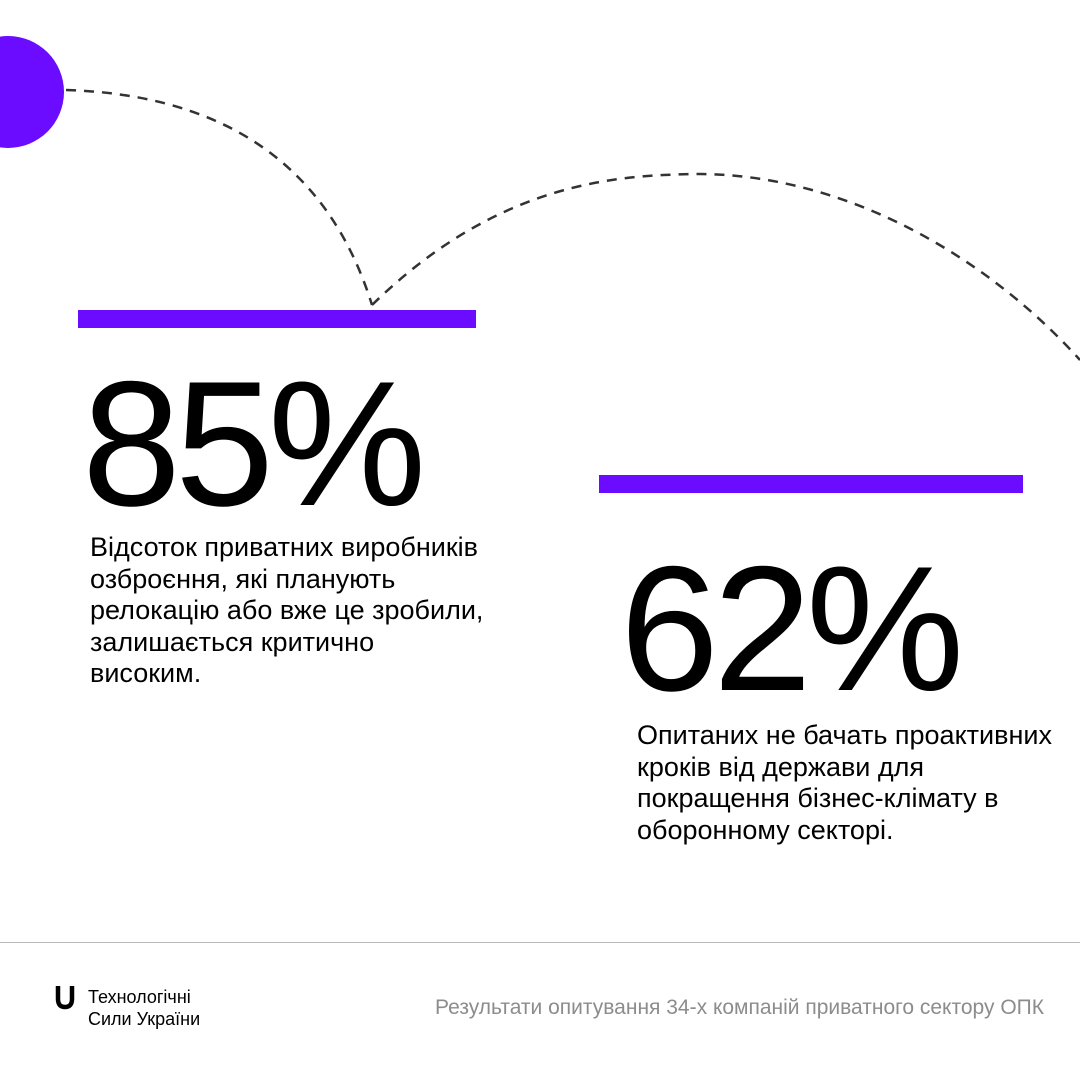 Image resolution: width=1080 pixels, height=1080 pixels. What do you see at coordinates (254, 443) in the screenshot?
I see `stat-value-85: 85%` at bounding box center [254, 443].